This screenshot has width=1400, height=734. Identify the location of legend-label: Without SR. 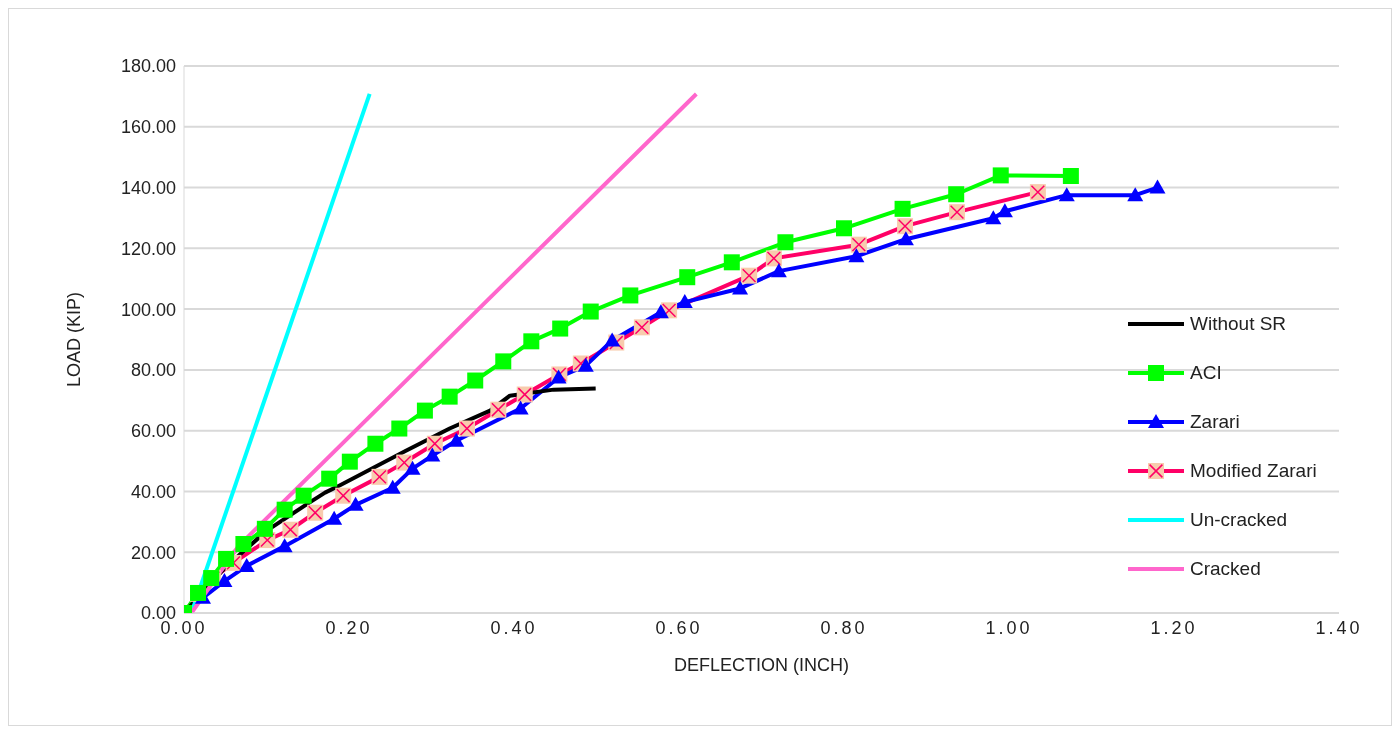
(1238, 323).